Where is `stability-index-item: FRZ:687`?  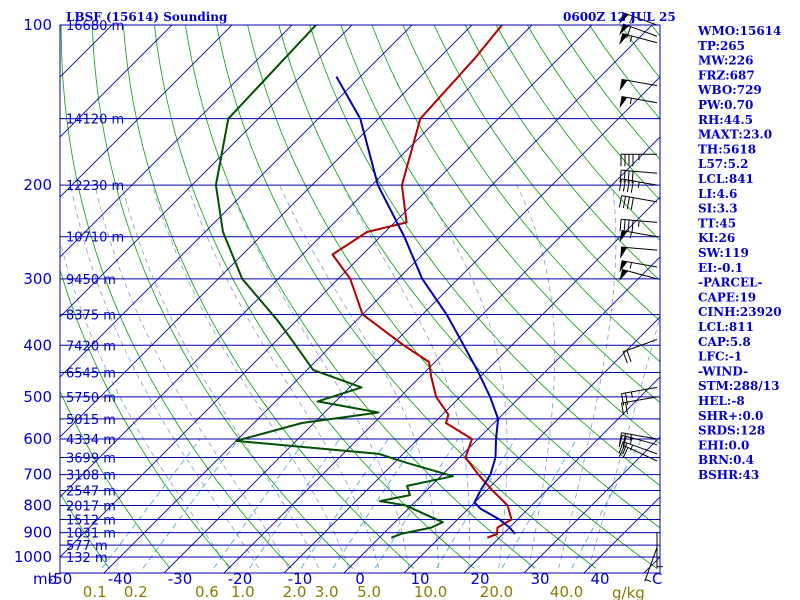 stability-index-item: FRZ:687 is located at coordinates (726, 75).